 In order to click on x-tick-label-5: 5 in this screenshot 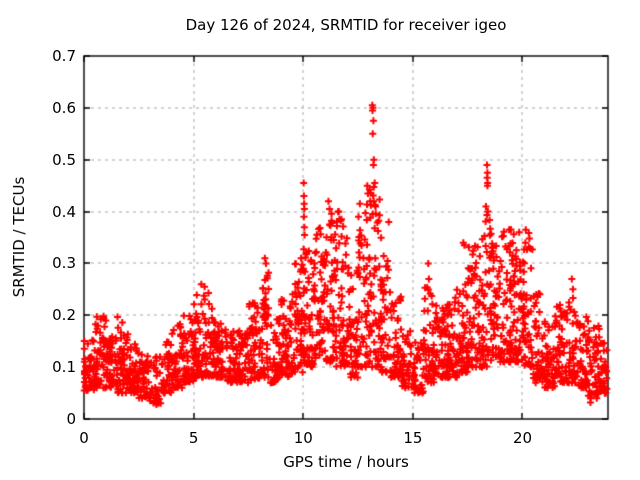, I will do `click(193, 438)`.